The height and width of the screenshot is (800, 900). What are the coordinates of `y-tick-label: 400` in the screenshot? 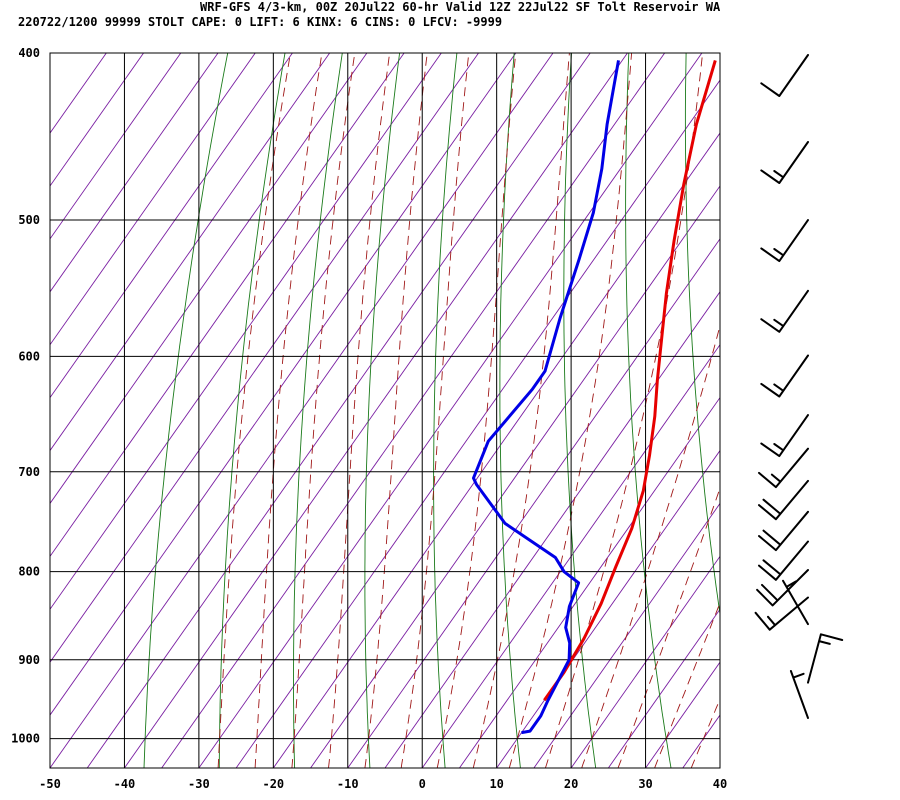 It's located at (29, 53).